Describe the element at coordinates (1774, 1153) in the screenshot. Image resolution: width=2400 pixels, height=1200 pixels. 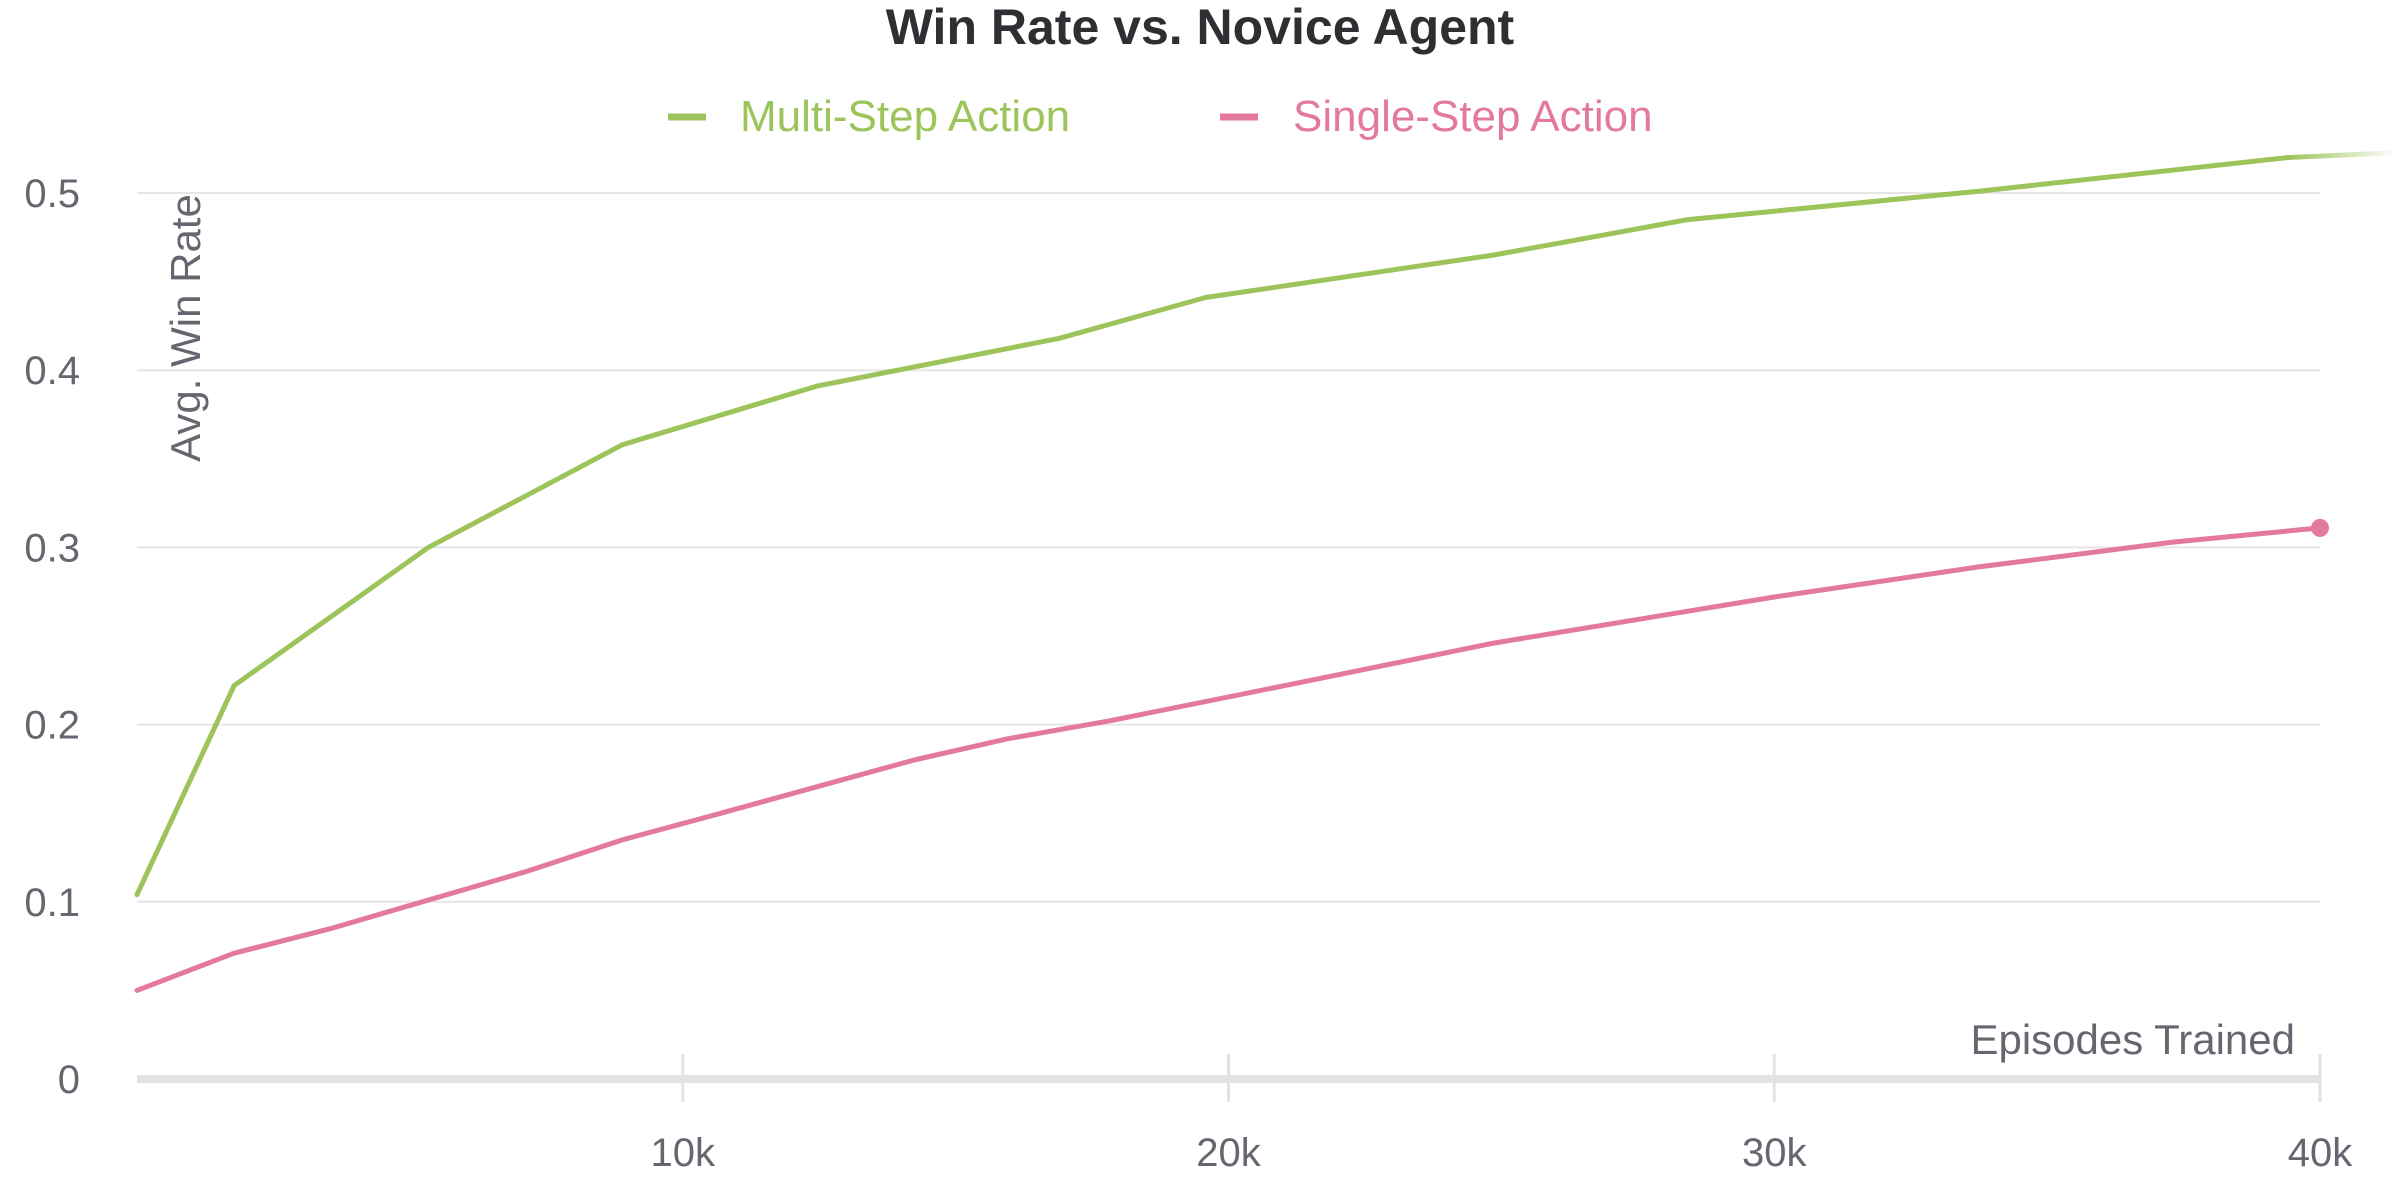
I see `x-tick-label: 30k` at that location.